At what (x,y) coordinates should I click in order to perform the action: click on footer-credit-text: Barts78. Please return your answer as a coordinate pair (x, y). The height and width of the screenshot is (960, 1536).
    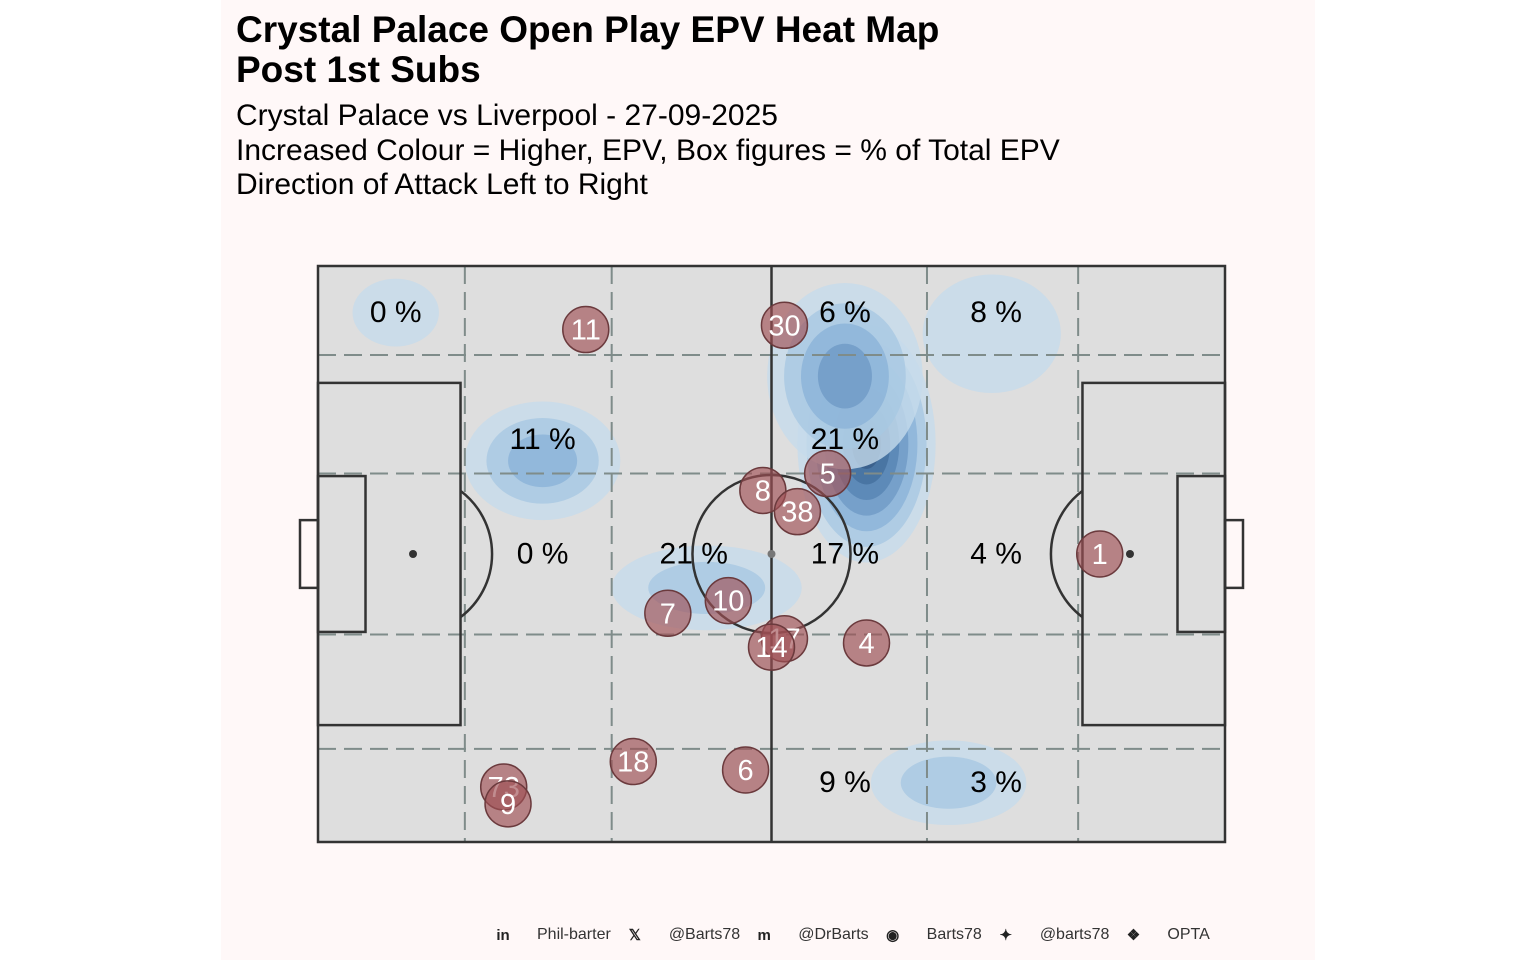
    Looking at the image, I should click on (954, 934).